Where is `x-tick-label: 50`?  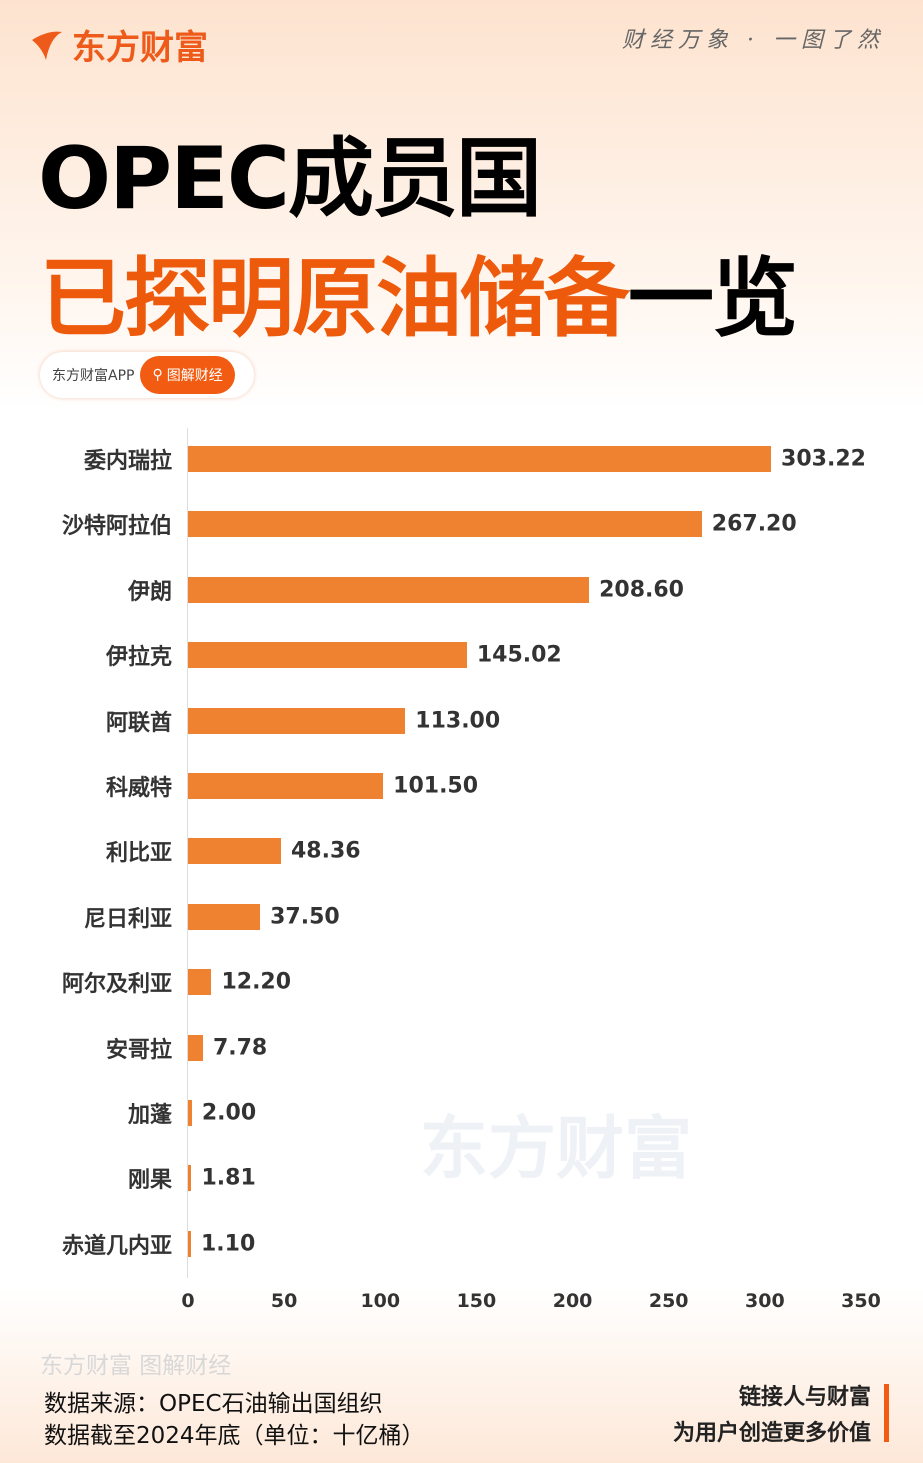
x-tick-label: 50 is located at coordinates (284, 1301).